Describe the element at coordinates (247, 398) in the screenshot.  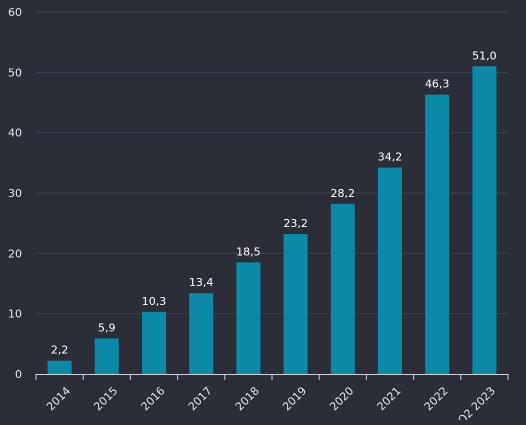
I see `x-tick-label-2018: 2018` at that location.